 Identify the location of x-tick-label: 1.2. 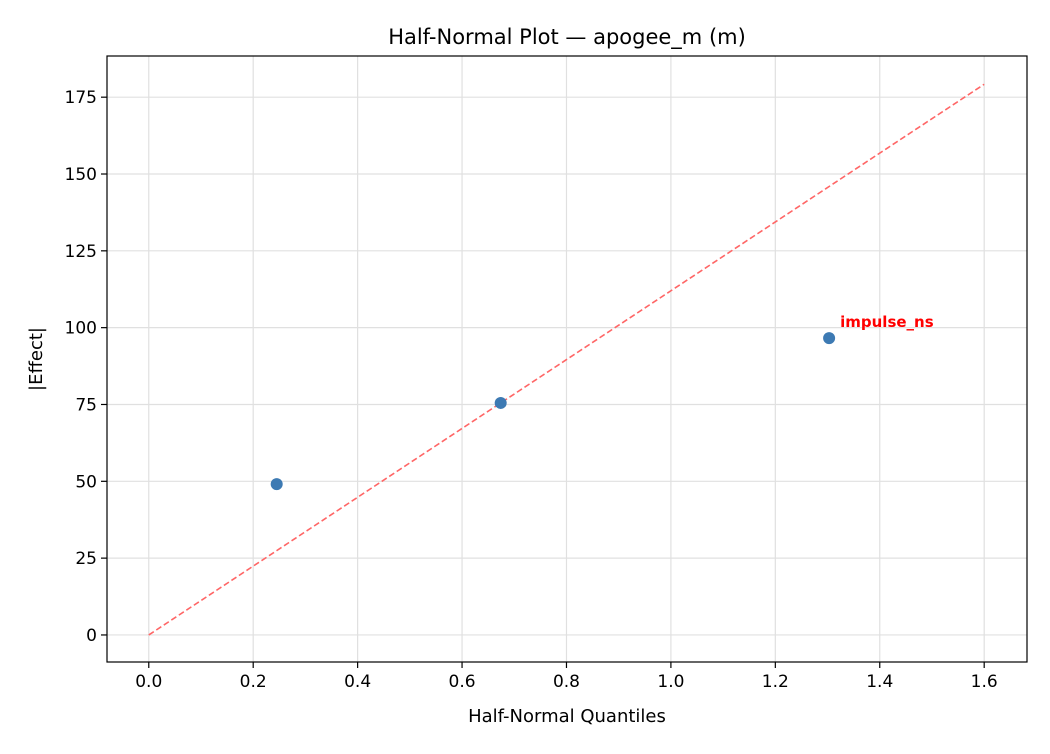
(775, 682).